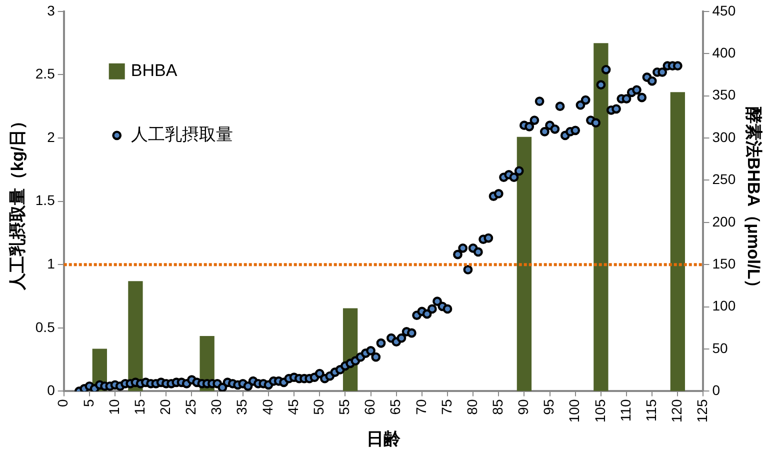 This screenshot has width=773, height=454. What do you see at coordinates (384, 438) in the screenshot?
I see `x-axis-title: 日齢` at bounding box center [384, 438].